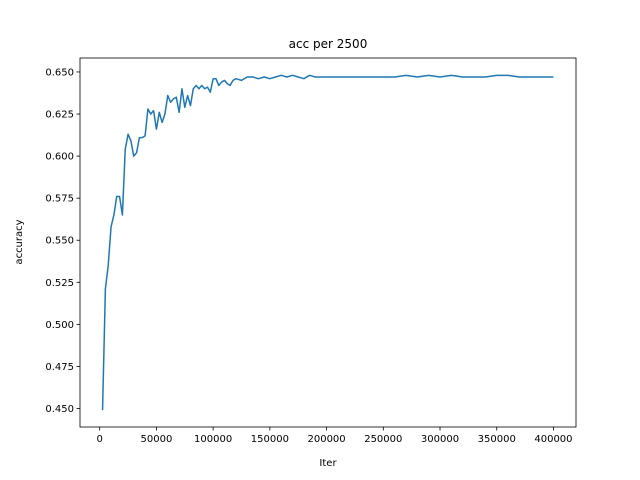  Describe the element at coordinates (59, 283) in the screenshot. I see `y-tick-label: 0.525` at that location.